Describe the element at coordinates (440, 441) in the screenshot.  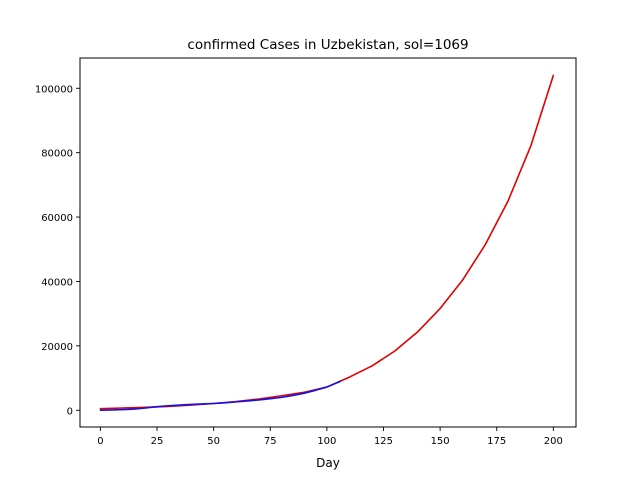
I see `x-tick-label: 150` at that location.